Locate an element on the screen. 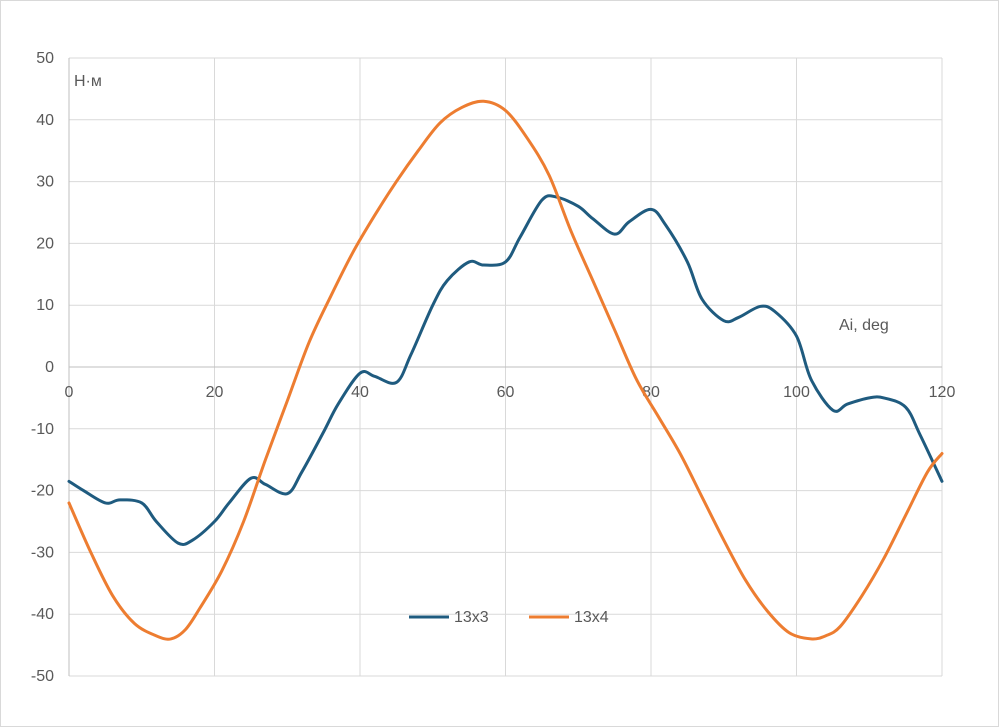 The width and height of the screenshot is (999, 727). x-tick-label: 20 is located at coordinates (215, 392).